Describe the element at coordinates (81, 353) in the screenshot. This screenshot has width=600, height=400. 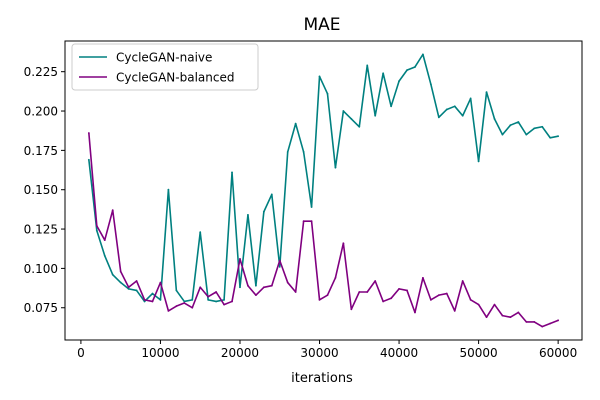
I see `x-tick-label: 0` at that location.